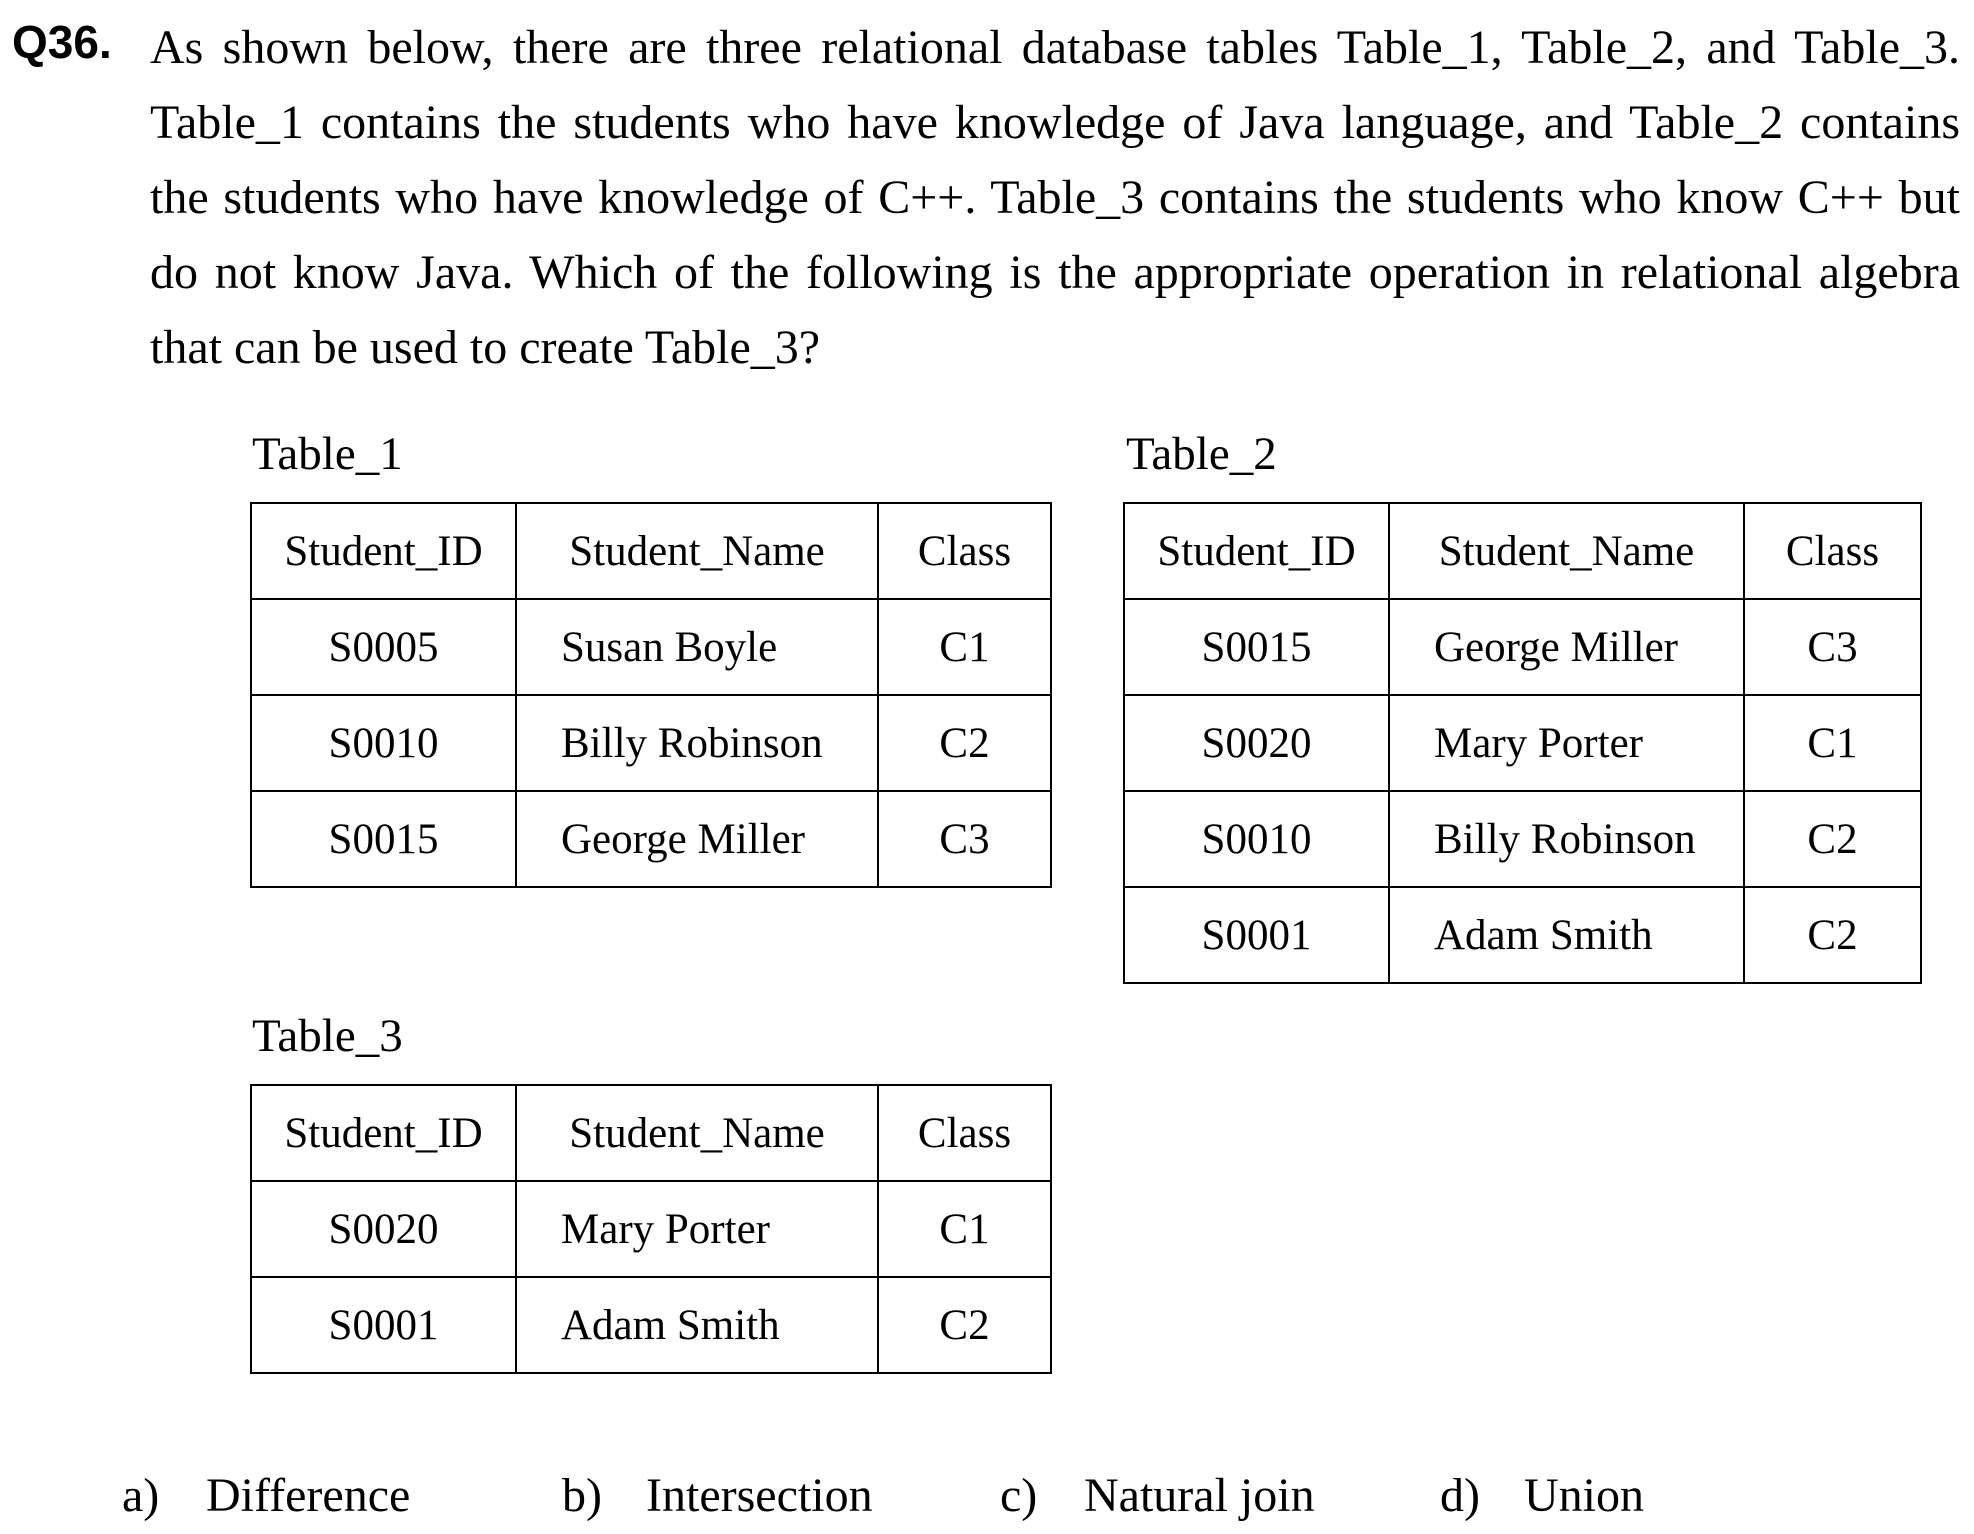 This screenshot has height=1534, width=1974. Describe the element at coordinates (327, 1036) in the screenshot. I see `table-3-caption: Table_3` at that location.